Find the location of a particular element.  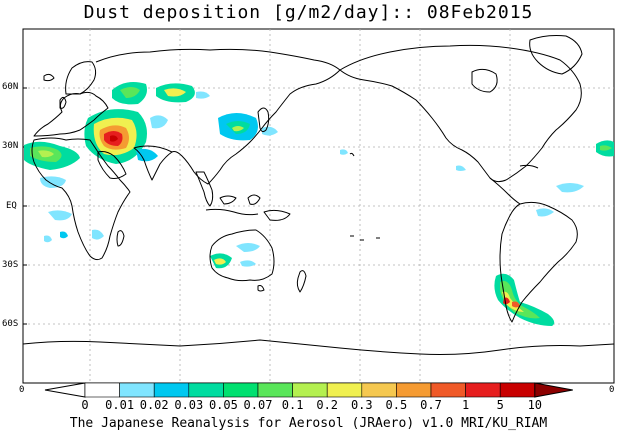

colorbar-tick-label: 10 is located at coordinates (535, 405).